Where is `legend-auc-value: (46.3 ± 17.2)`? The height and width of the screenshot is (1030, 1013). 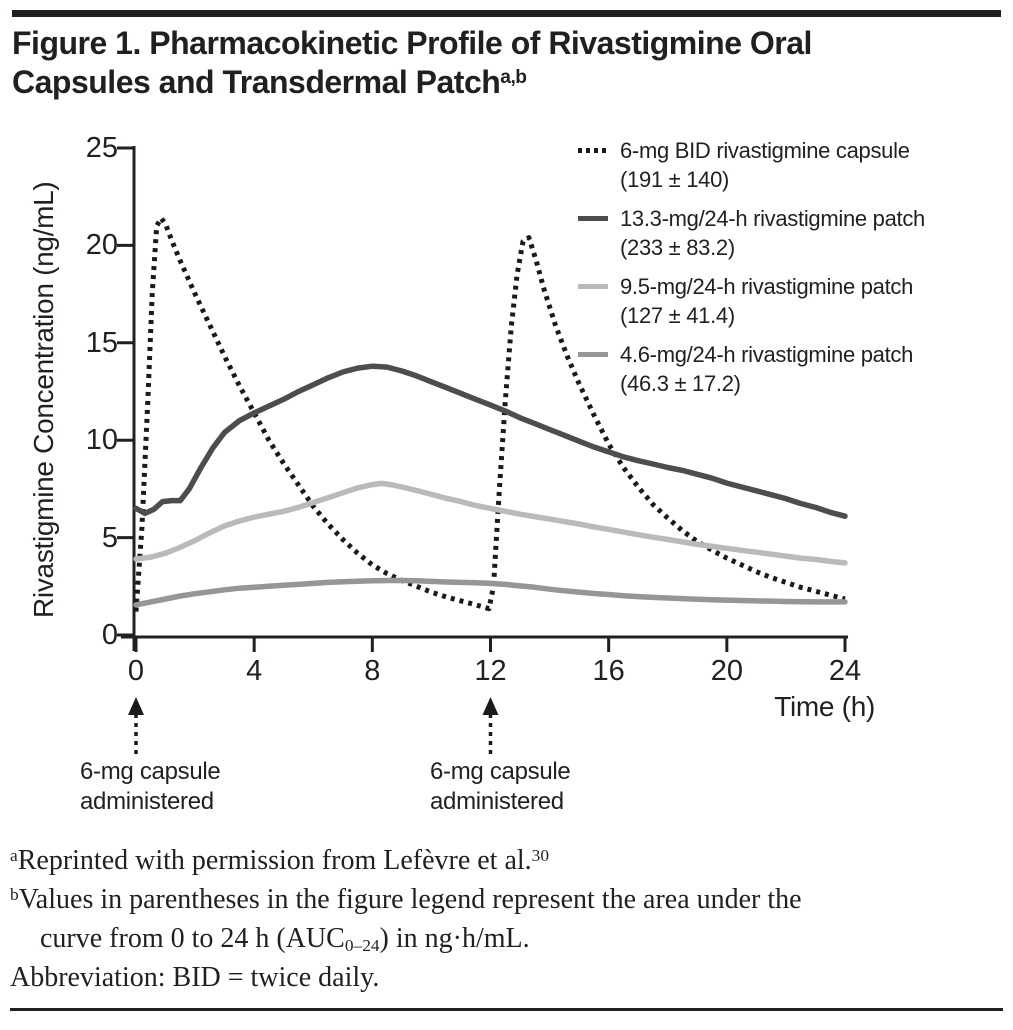 legend-auc-value: (46.3 ± 17.2) is located at coordinates (680, 383).